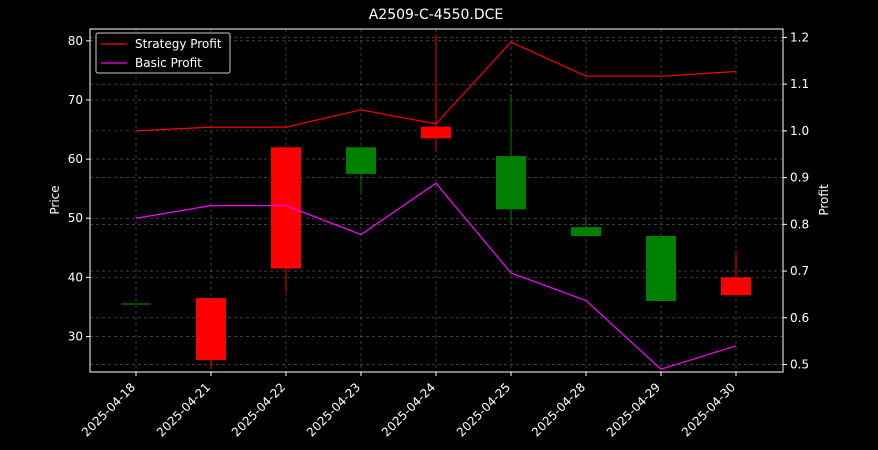 Image resolution: width=878 pixels, height=450 pixels. What do you see at coordinates (75, 337) in the screenshot?
I see `y-tick-label-left: 30` at bounding box center [75, 337].